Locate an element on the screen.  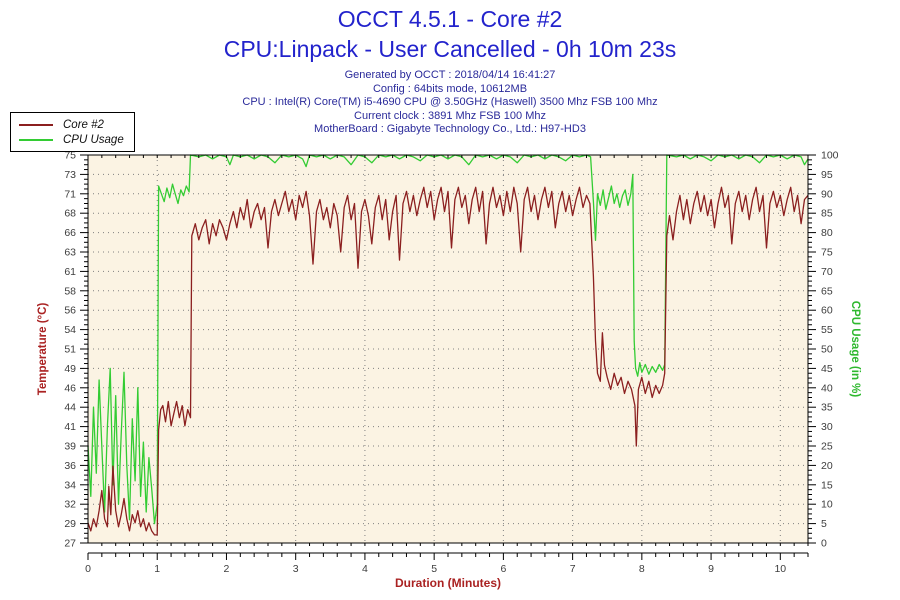
legend-item-core2: Core #2 is located at coordinates (71, 124).